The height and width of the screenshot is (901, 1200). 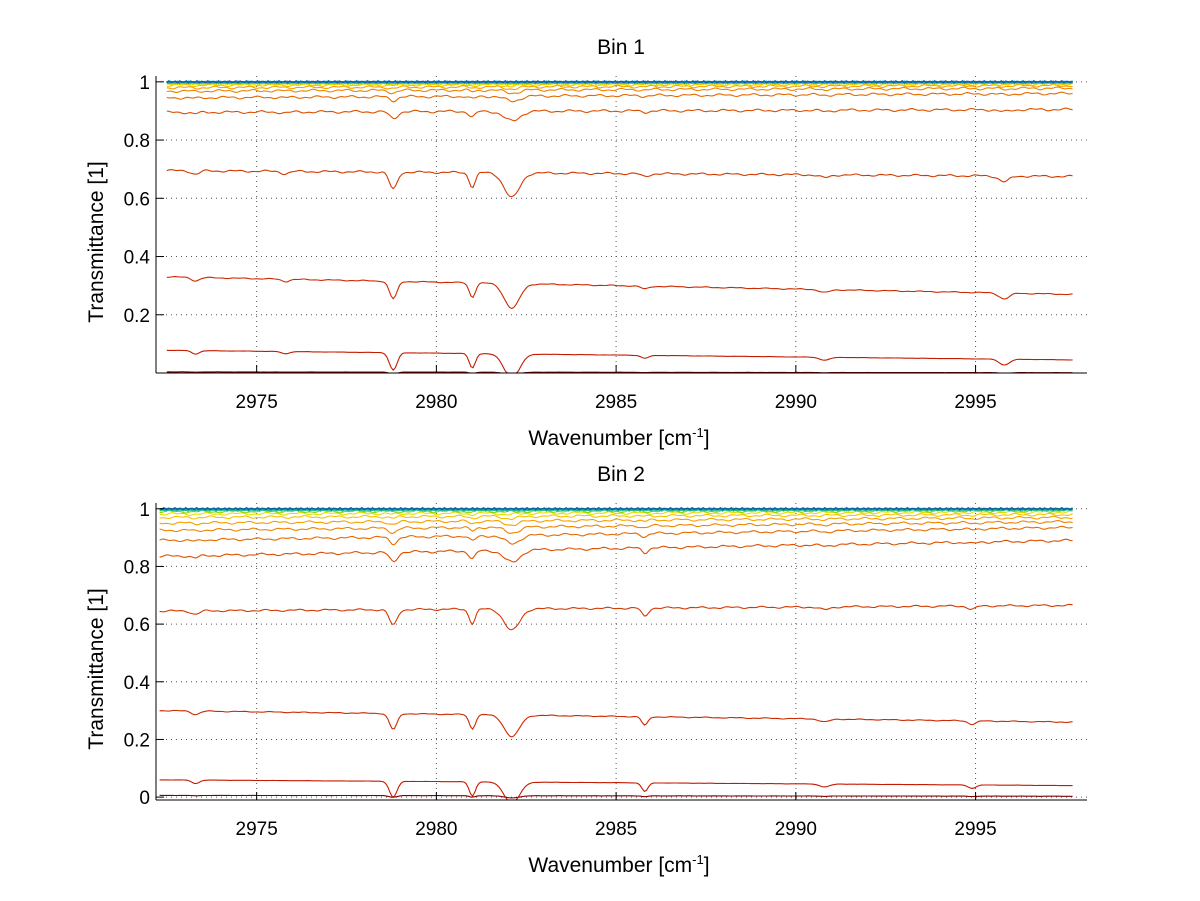 I want to click on y-tick-labels: 0.2 0.4 0.6 0.8 1, so click(x=137, y=200).